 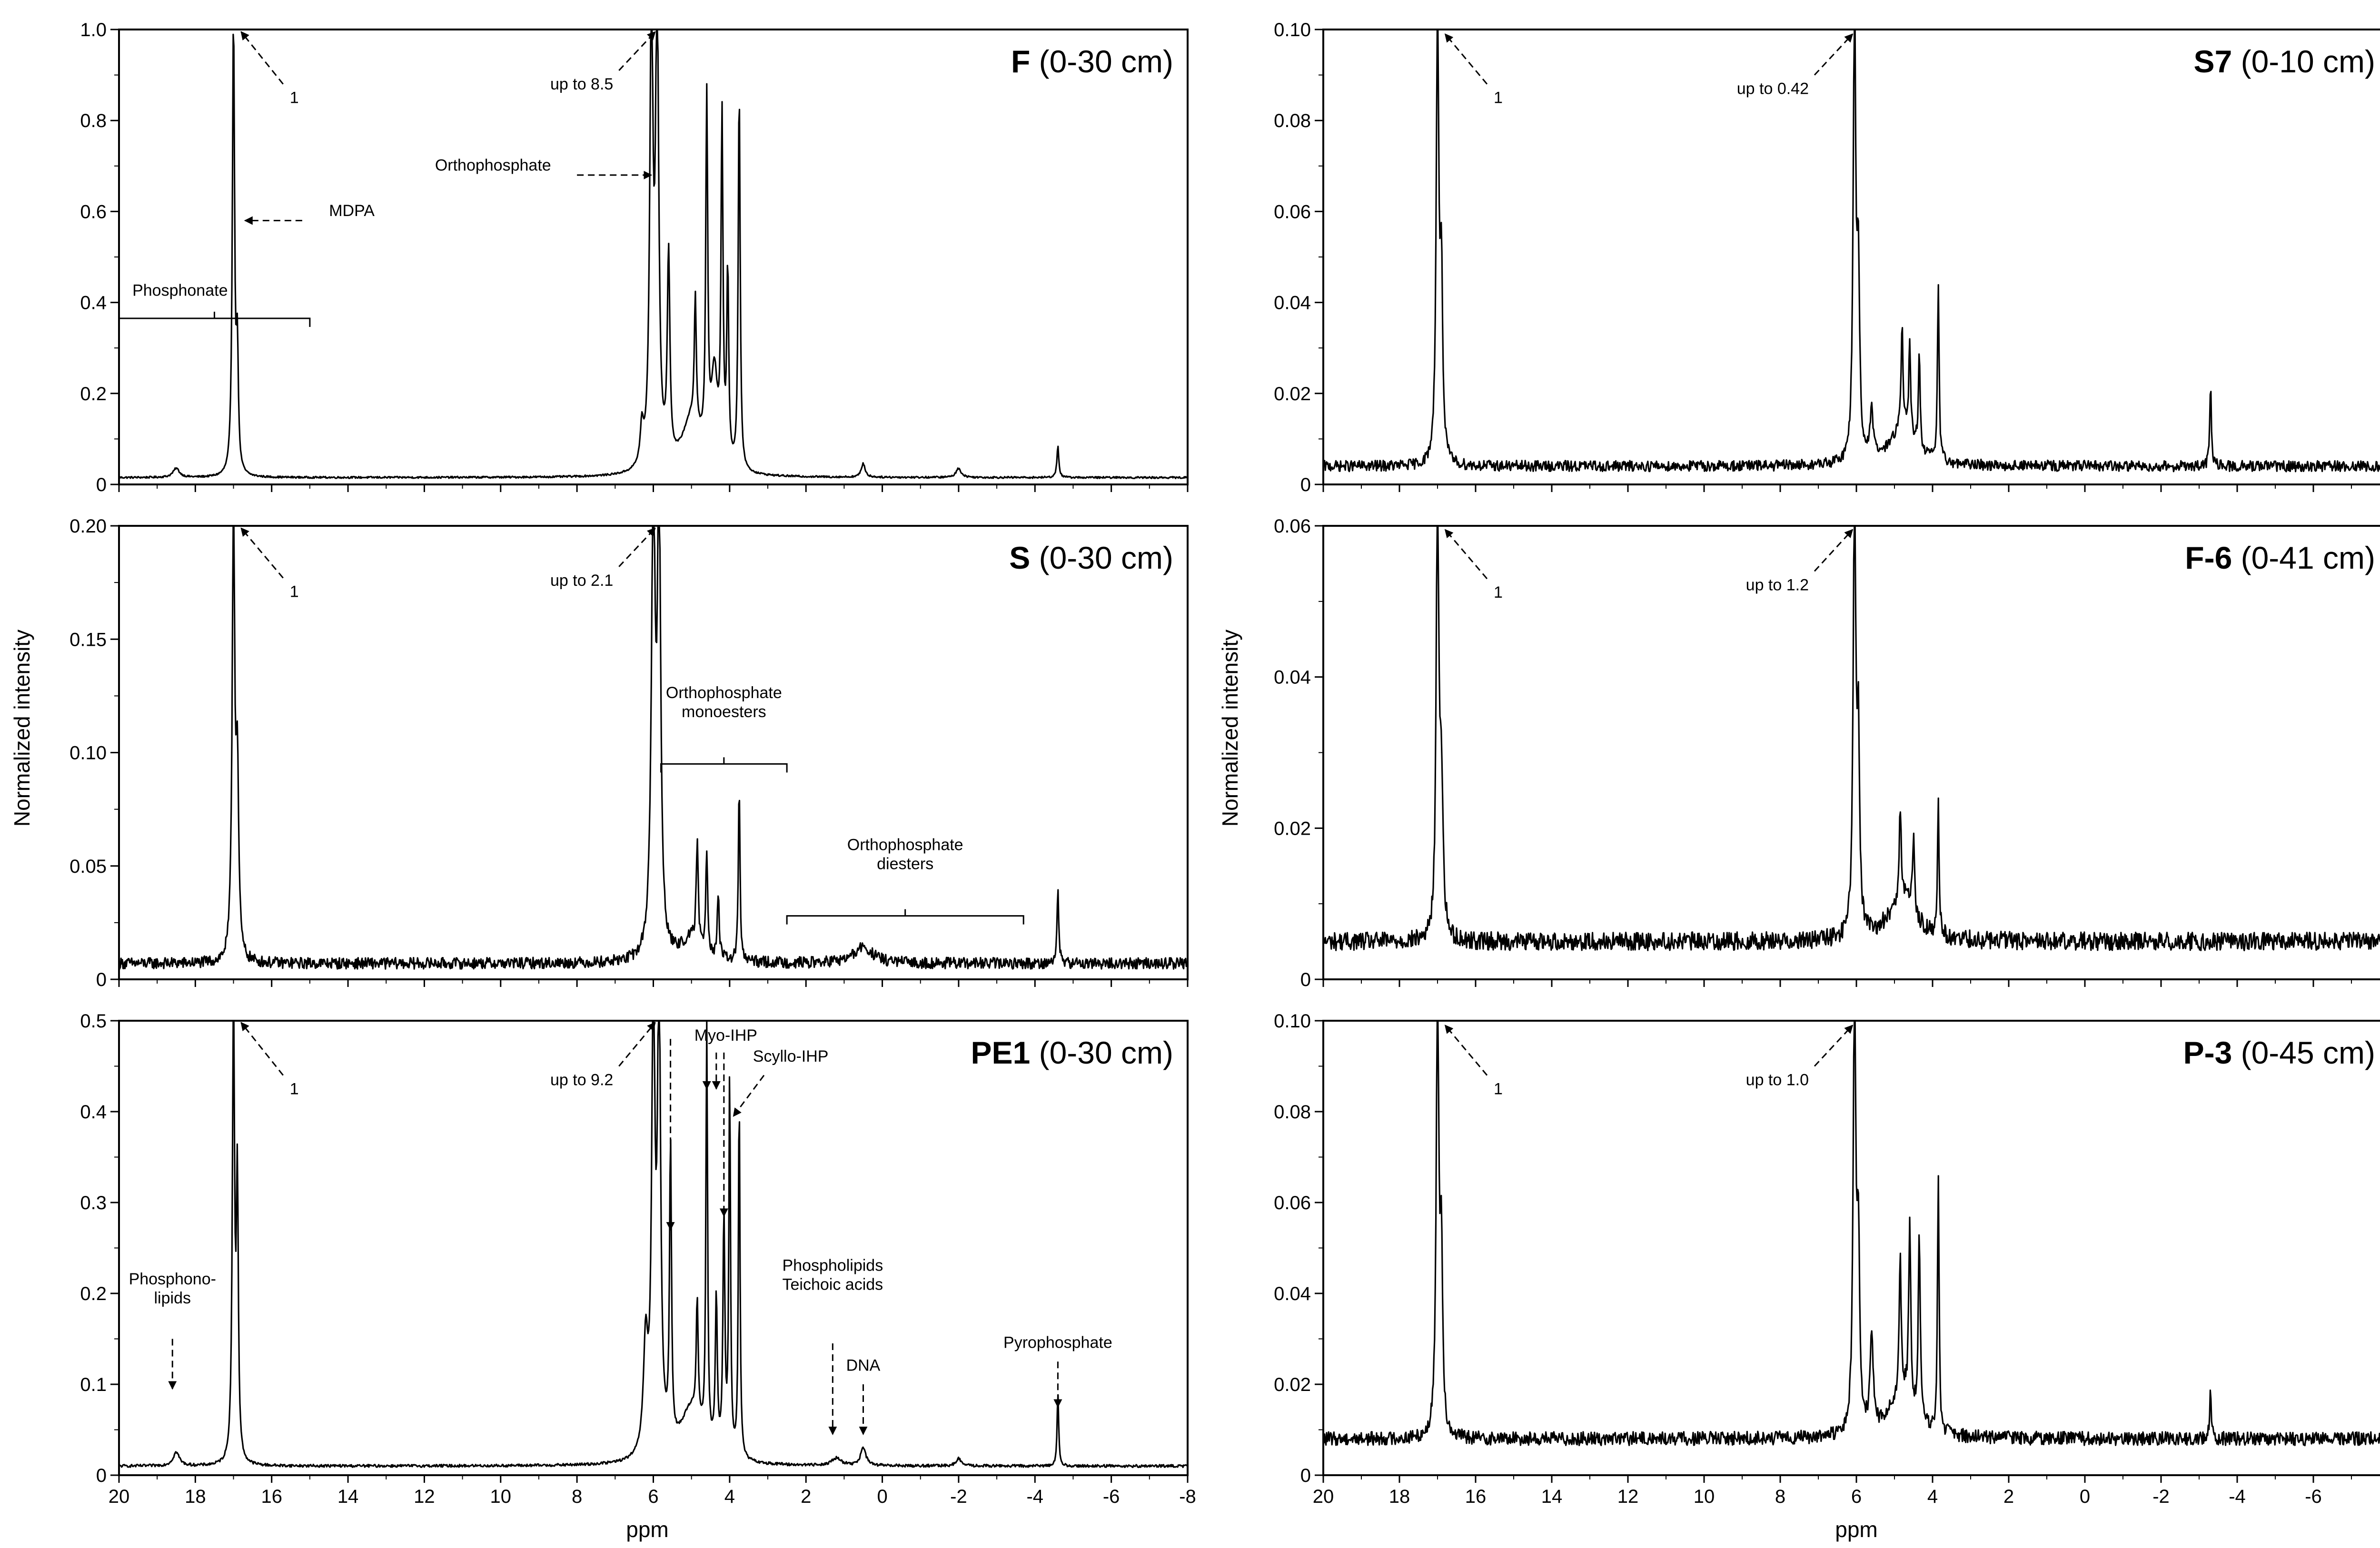 I want to click on y-tick-label: 0.5, so click(x=93, y=1021).